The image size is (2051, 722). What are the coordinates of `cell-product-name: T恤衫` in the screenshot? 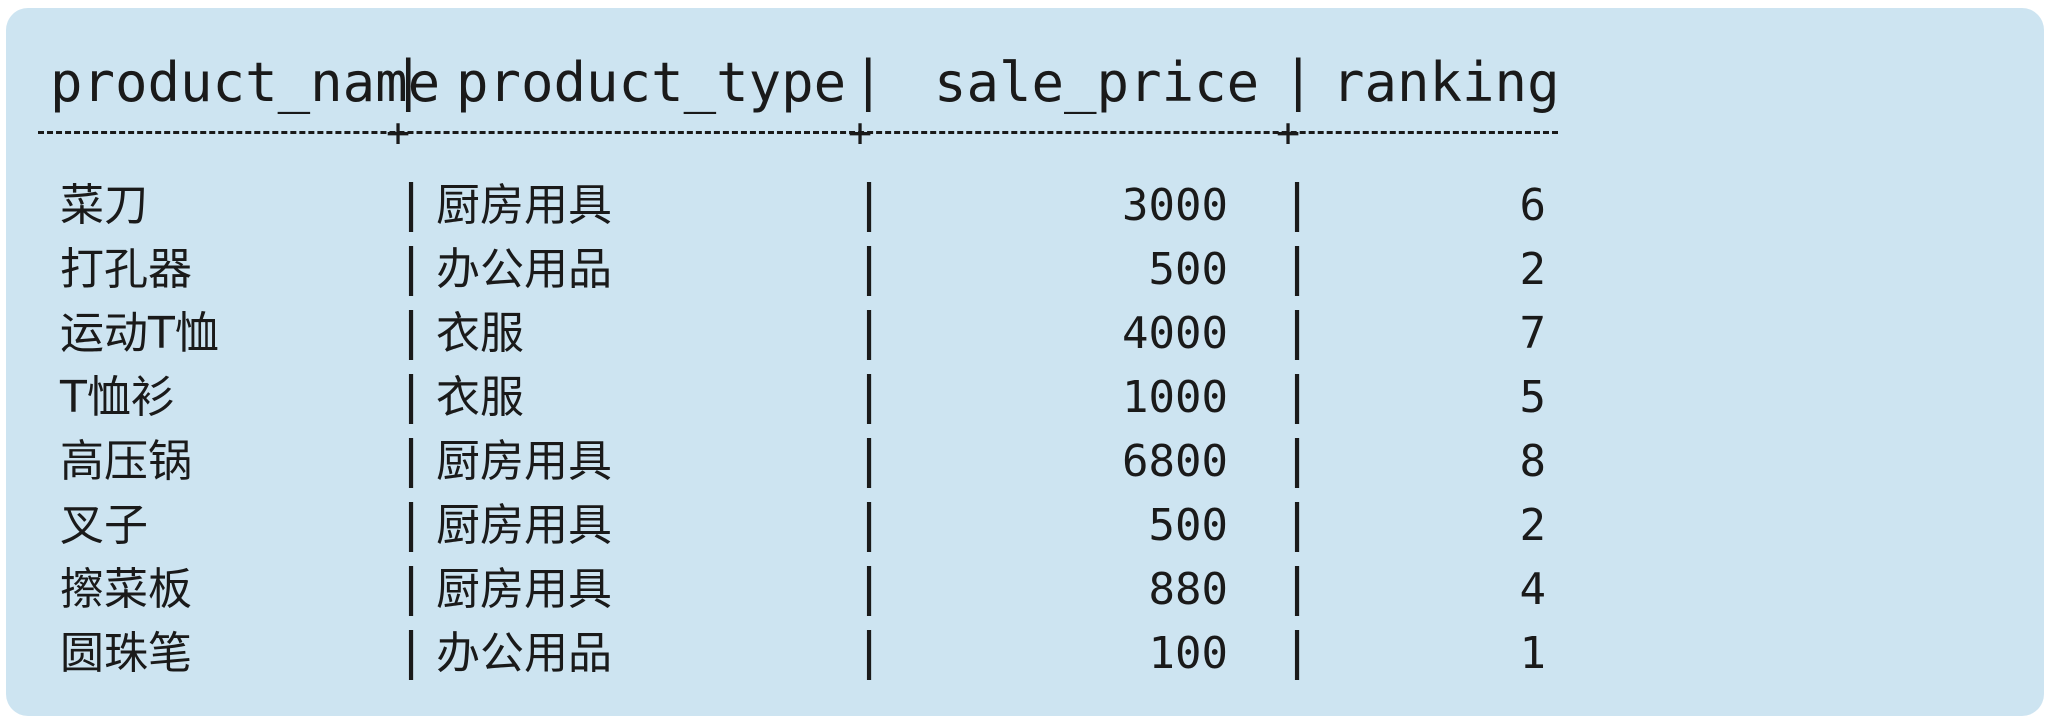 It's located at (117, 397).